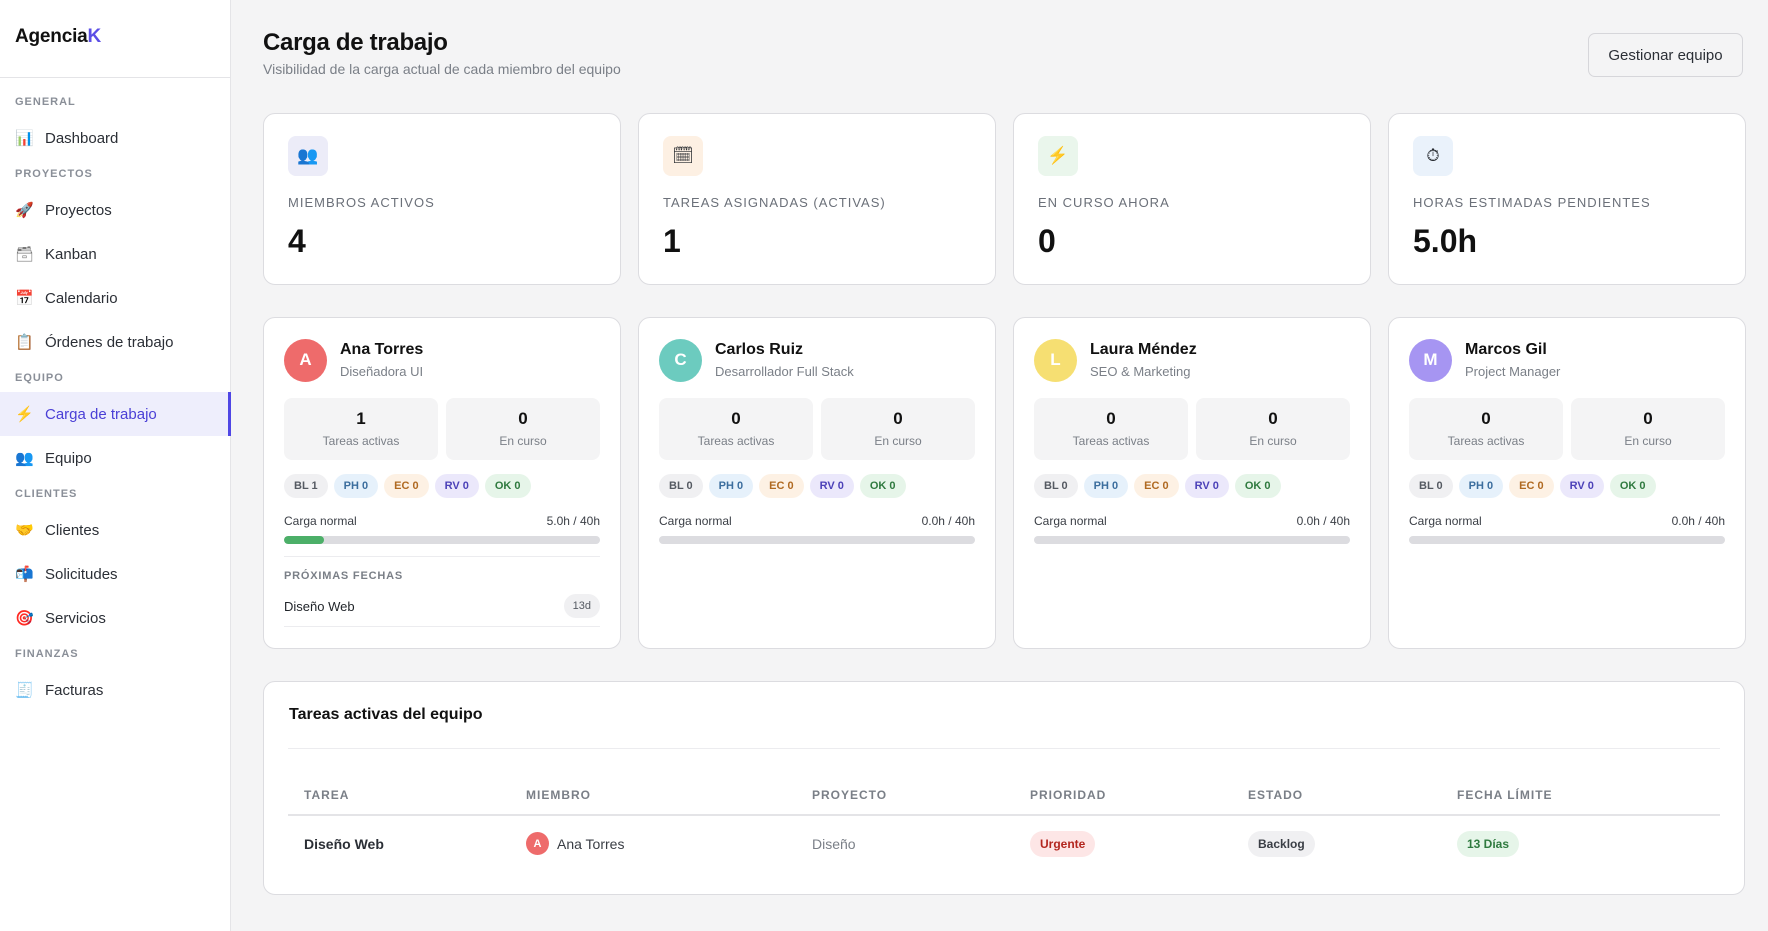 The height and width of the screenshot is (931, 1768). I want to click on sidebar-item-solicitudes: 📬 Solicitudes, so click(115, 574).